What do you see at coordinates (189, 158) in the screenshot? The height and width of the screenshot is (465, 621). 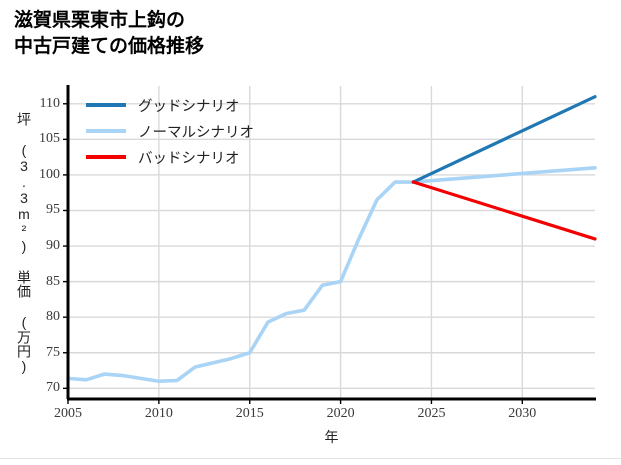 I see `legend-item-label: バッドシナリオ` at bounding box center [189, 158].